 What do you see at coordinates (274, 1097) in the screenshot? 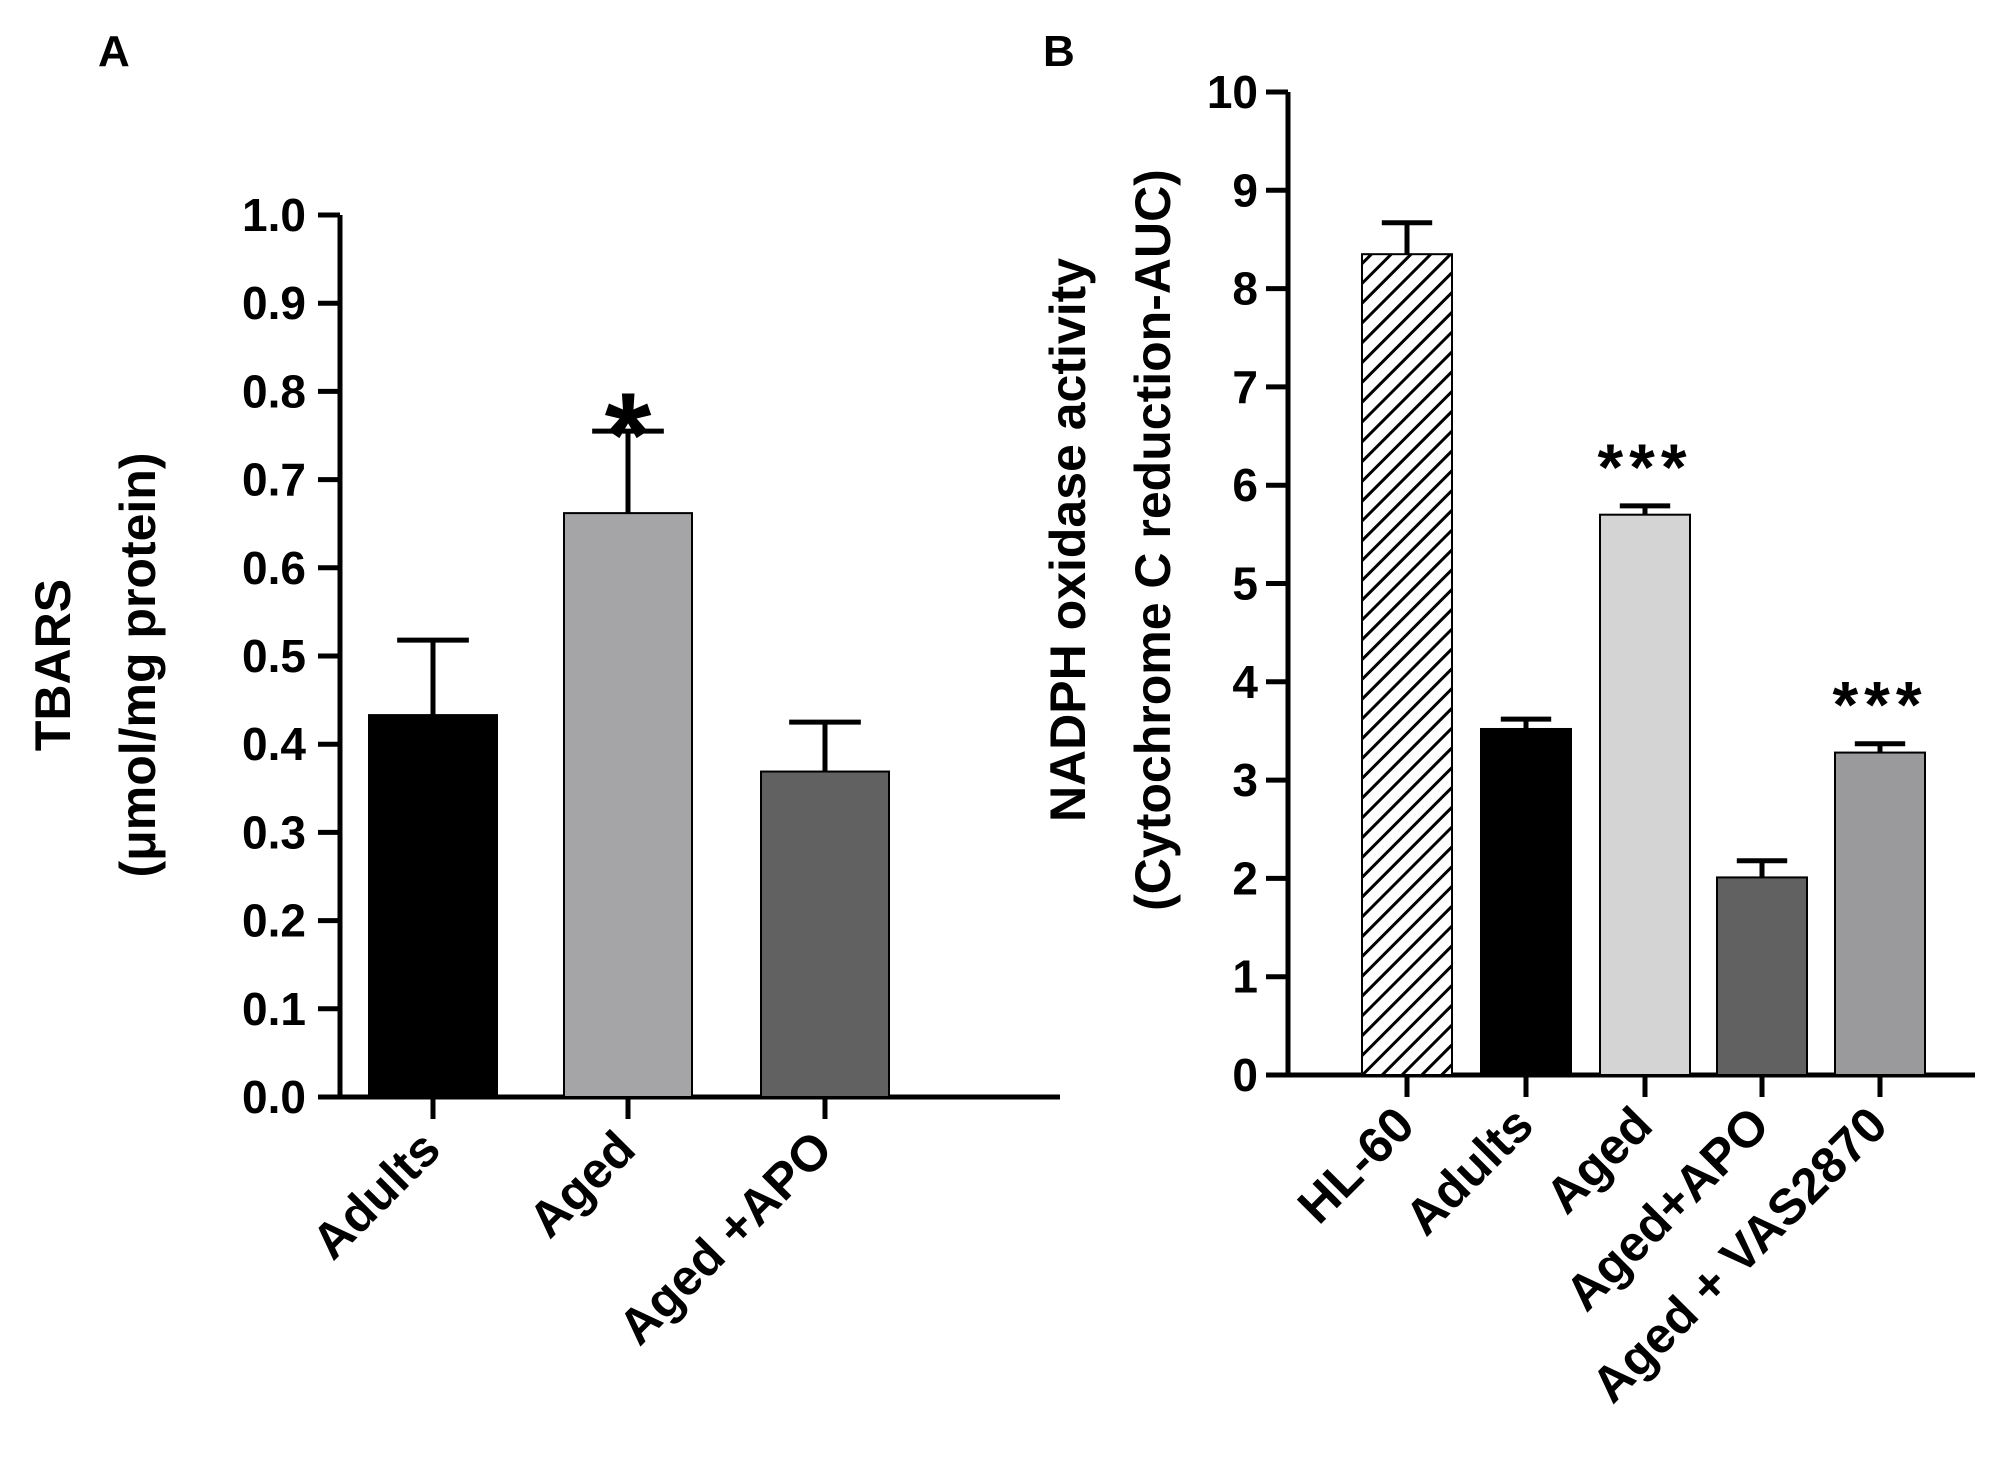
I see `panel-a-y-tick-label: 0.0` at bounding box center [274, 1097].